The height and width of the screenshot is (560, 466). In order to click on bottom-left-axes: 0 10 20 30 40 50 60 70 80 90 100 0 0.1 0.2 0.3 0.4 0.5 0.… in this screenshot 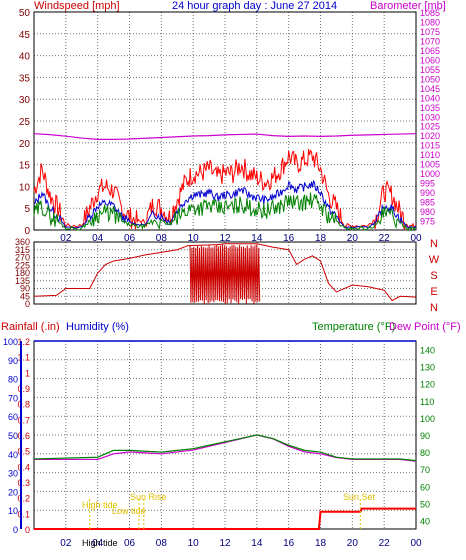, I will do `click(16, 436)`.